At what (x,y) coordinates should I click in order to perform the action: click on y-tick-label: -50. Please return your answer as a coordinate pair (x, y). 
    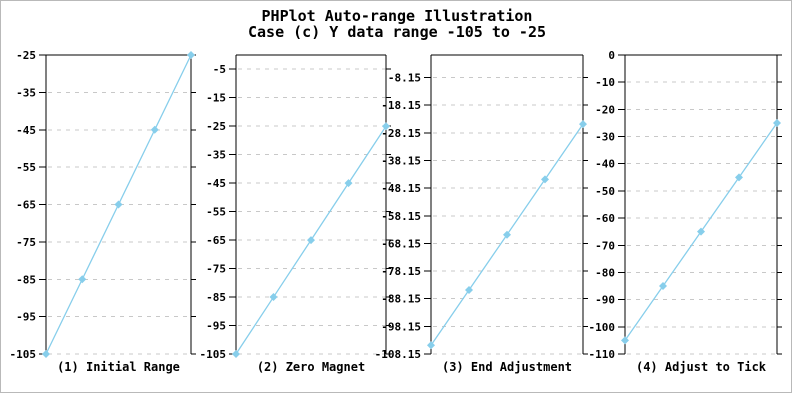
    Looking at the image, I should click on (605, 191).